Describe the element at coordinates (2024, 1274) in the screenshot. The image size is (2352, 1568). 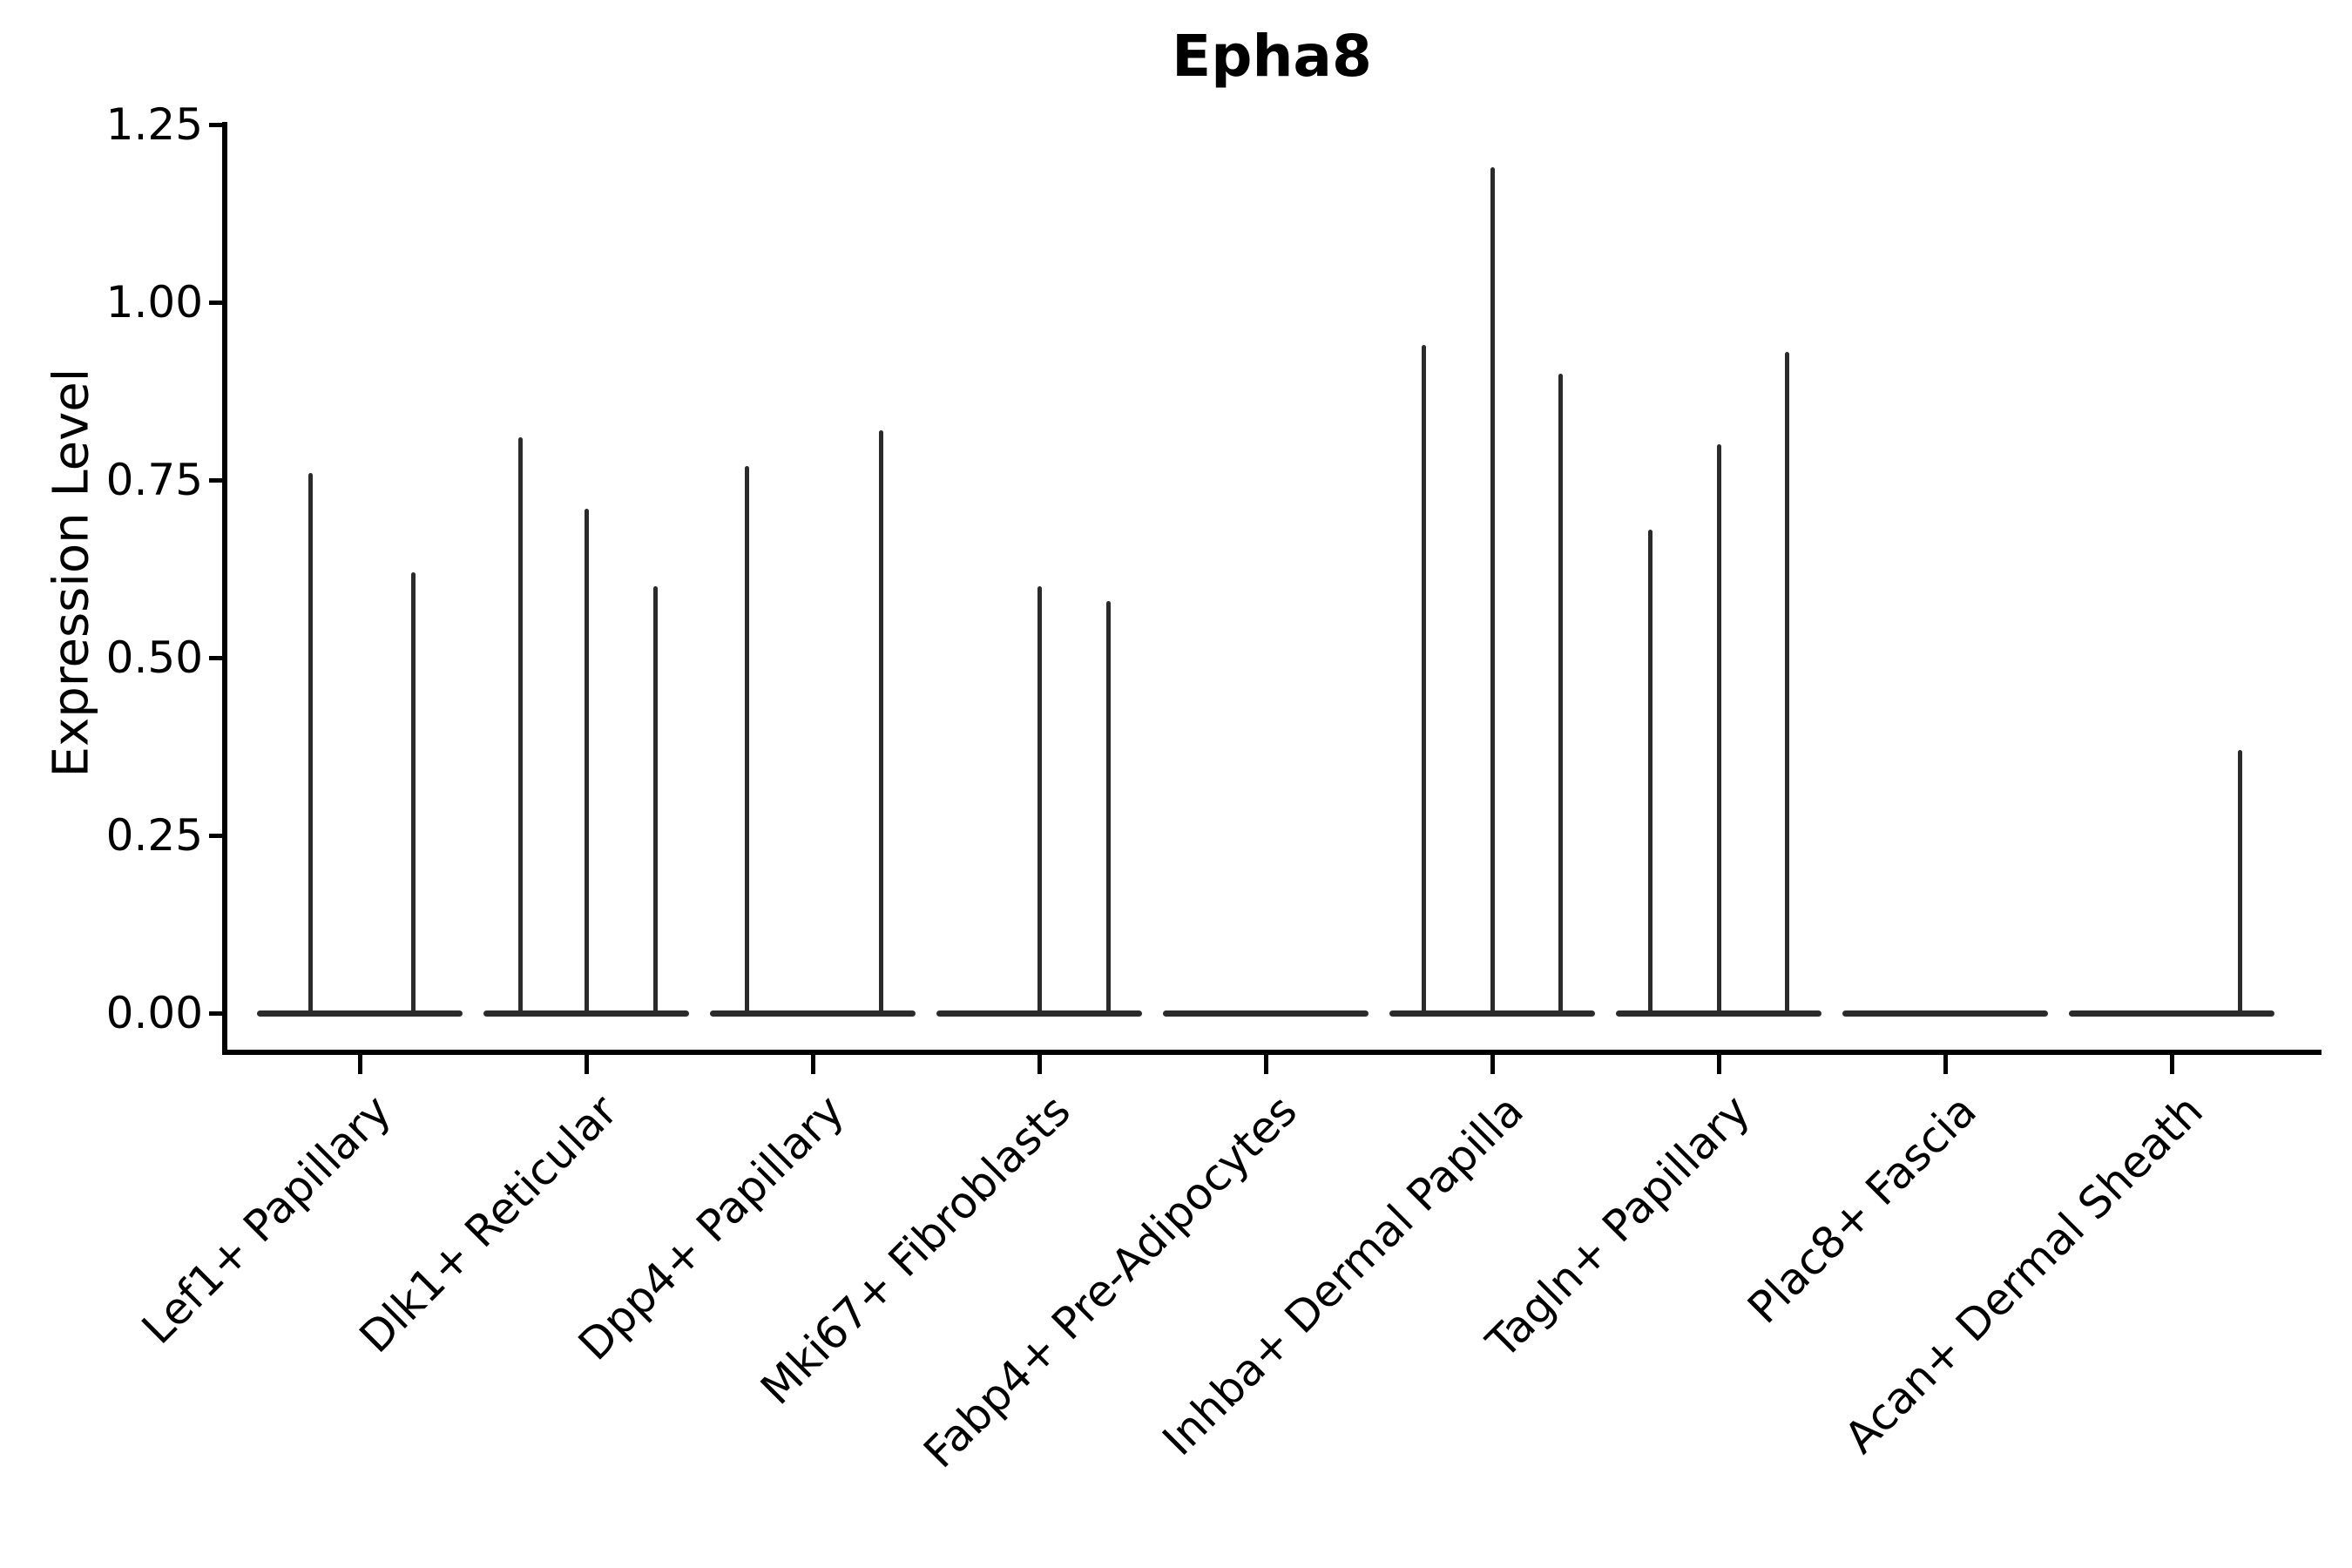
I see `x-tick-label: Acan+ Dermal Sheath` at that location.